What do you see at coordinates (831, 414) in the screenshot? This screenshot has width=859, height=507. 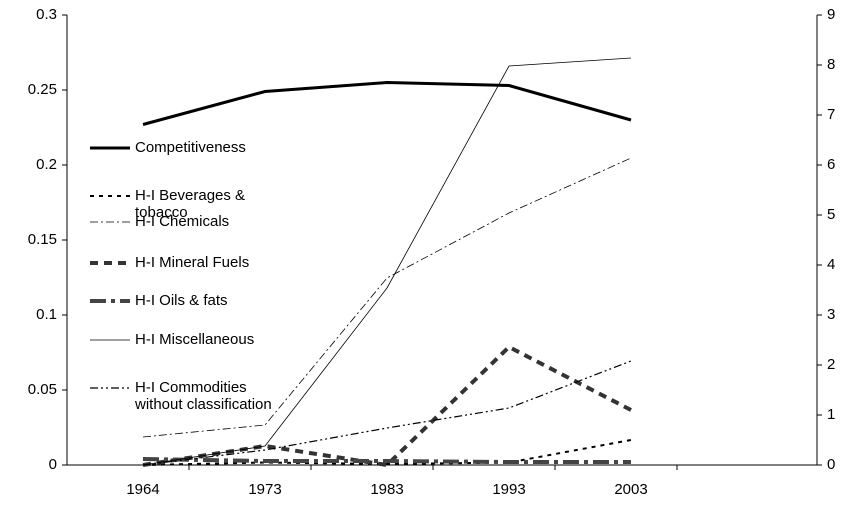 I see `y2-tick-label: 1` at bounding box center [831, 414].